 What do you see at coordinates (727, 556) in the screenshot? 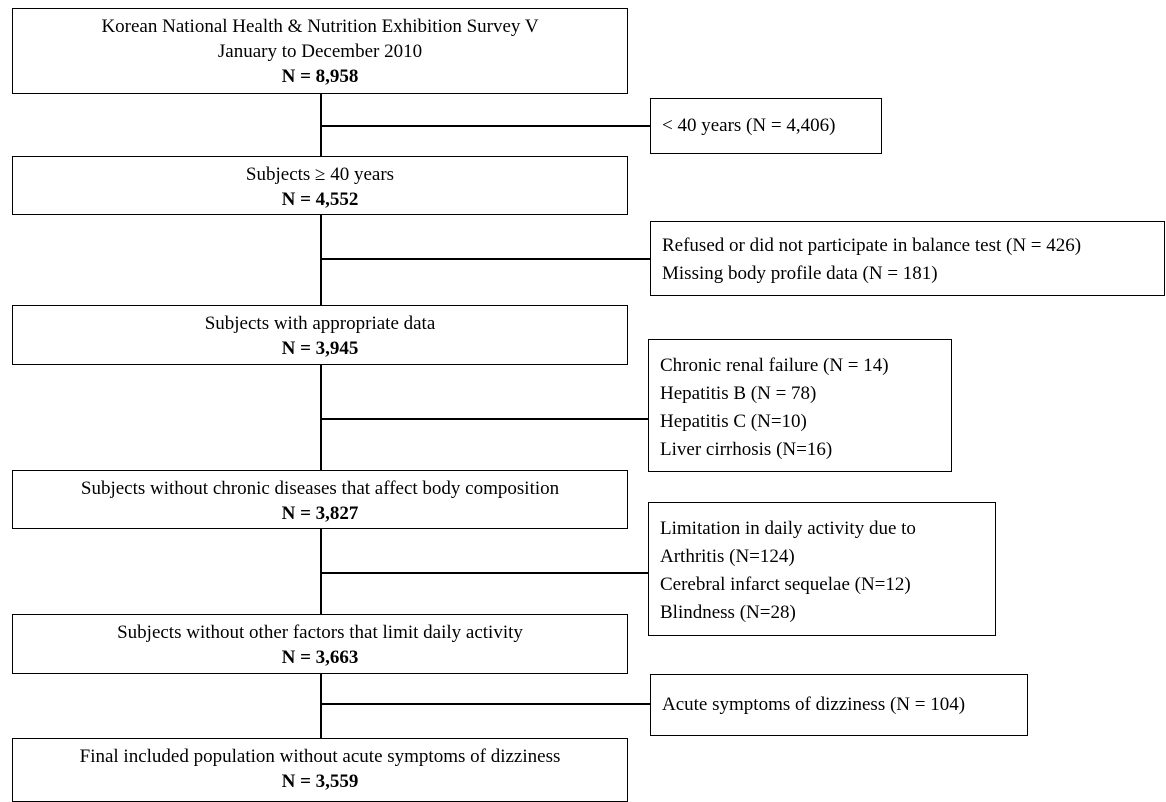
I see `exclusion-line: Arthritis (N=124)` at bounding box center [727, 556].